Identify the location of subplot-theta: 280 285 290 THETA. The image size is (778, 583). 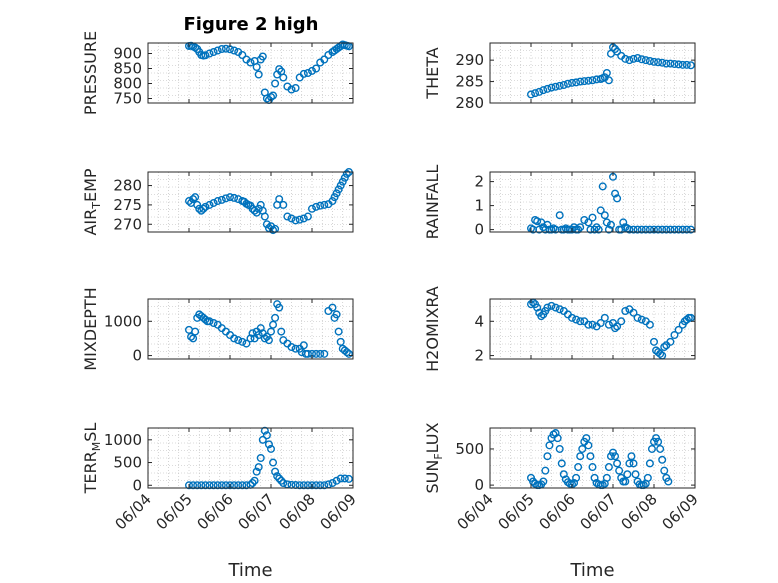
(559, 77).